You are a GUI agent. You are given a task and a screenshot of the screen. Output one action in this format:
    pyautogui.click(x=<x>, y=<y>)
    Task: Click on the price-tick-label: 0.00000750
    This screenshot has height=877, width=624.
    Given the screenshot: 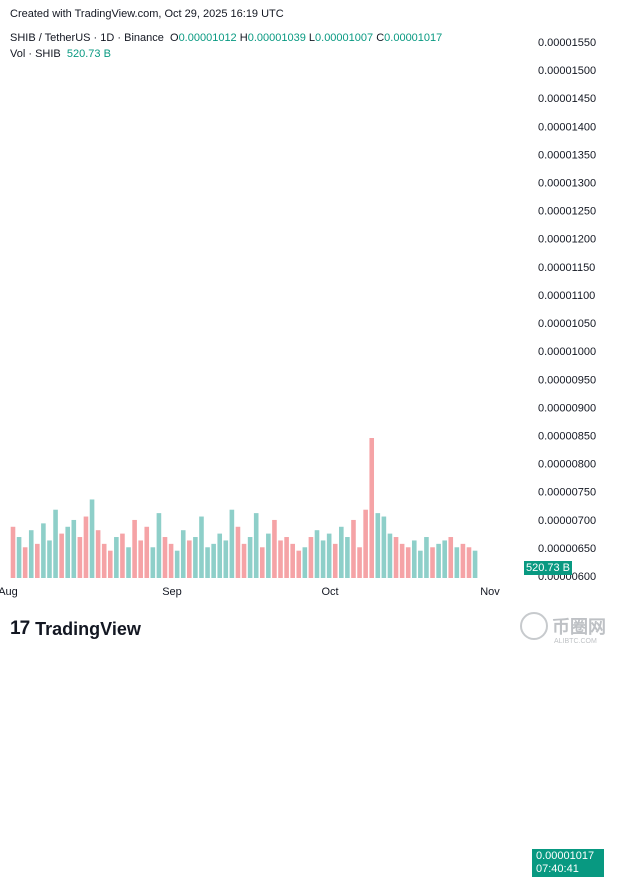 What is the action you would take?
    pyautogui.click(x=567, y=493)
    